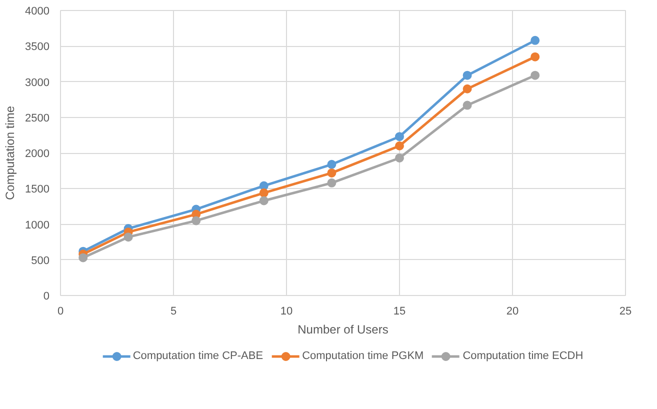  Describe the element at coordinates (625, 312) in the screenshot. I see `x-tick-label: 25` at that location.